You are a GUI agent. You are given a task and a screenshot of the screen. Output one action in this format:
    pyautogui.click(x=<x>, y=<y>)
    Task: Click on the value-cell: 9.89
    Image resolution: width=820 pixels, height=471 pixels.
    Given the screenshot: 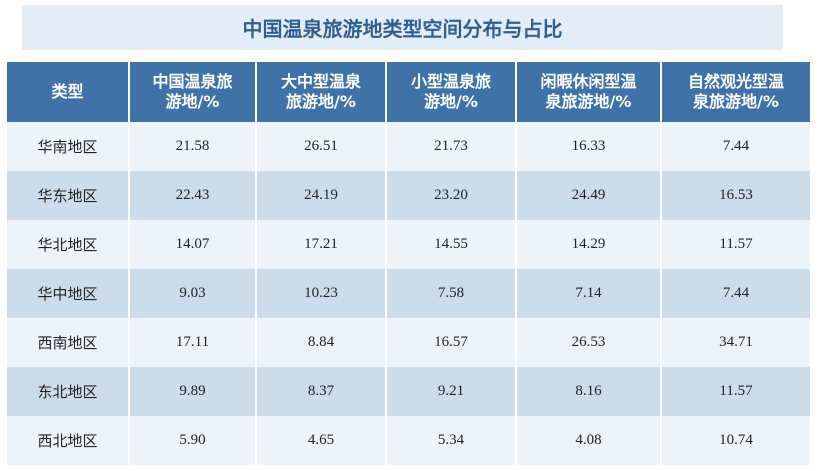 What is the action you would take?
    pyautogui.click(x=192, y=391)
    